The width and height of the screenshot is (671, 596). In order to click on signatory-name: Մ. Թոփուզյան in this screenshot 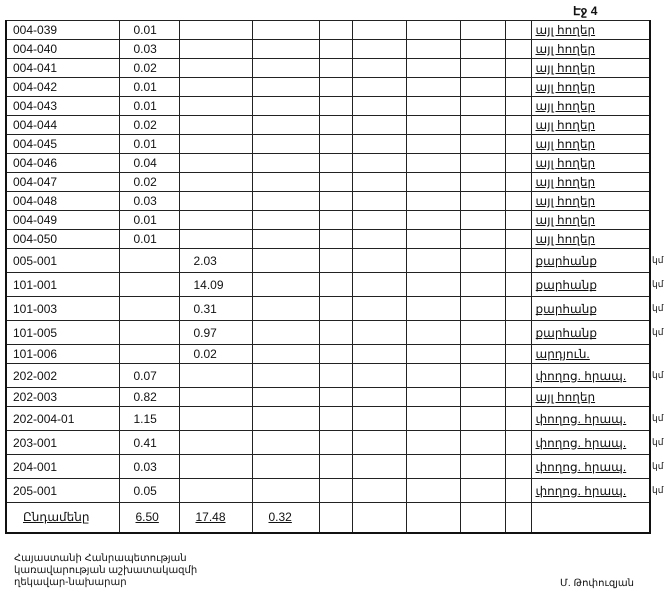, I will do `click(597, 583)`.